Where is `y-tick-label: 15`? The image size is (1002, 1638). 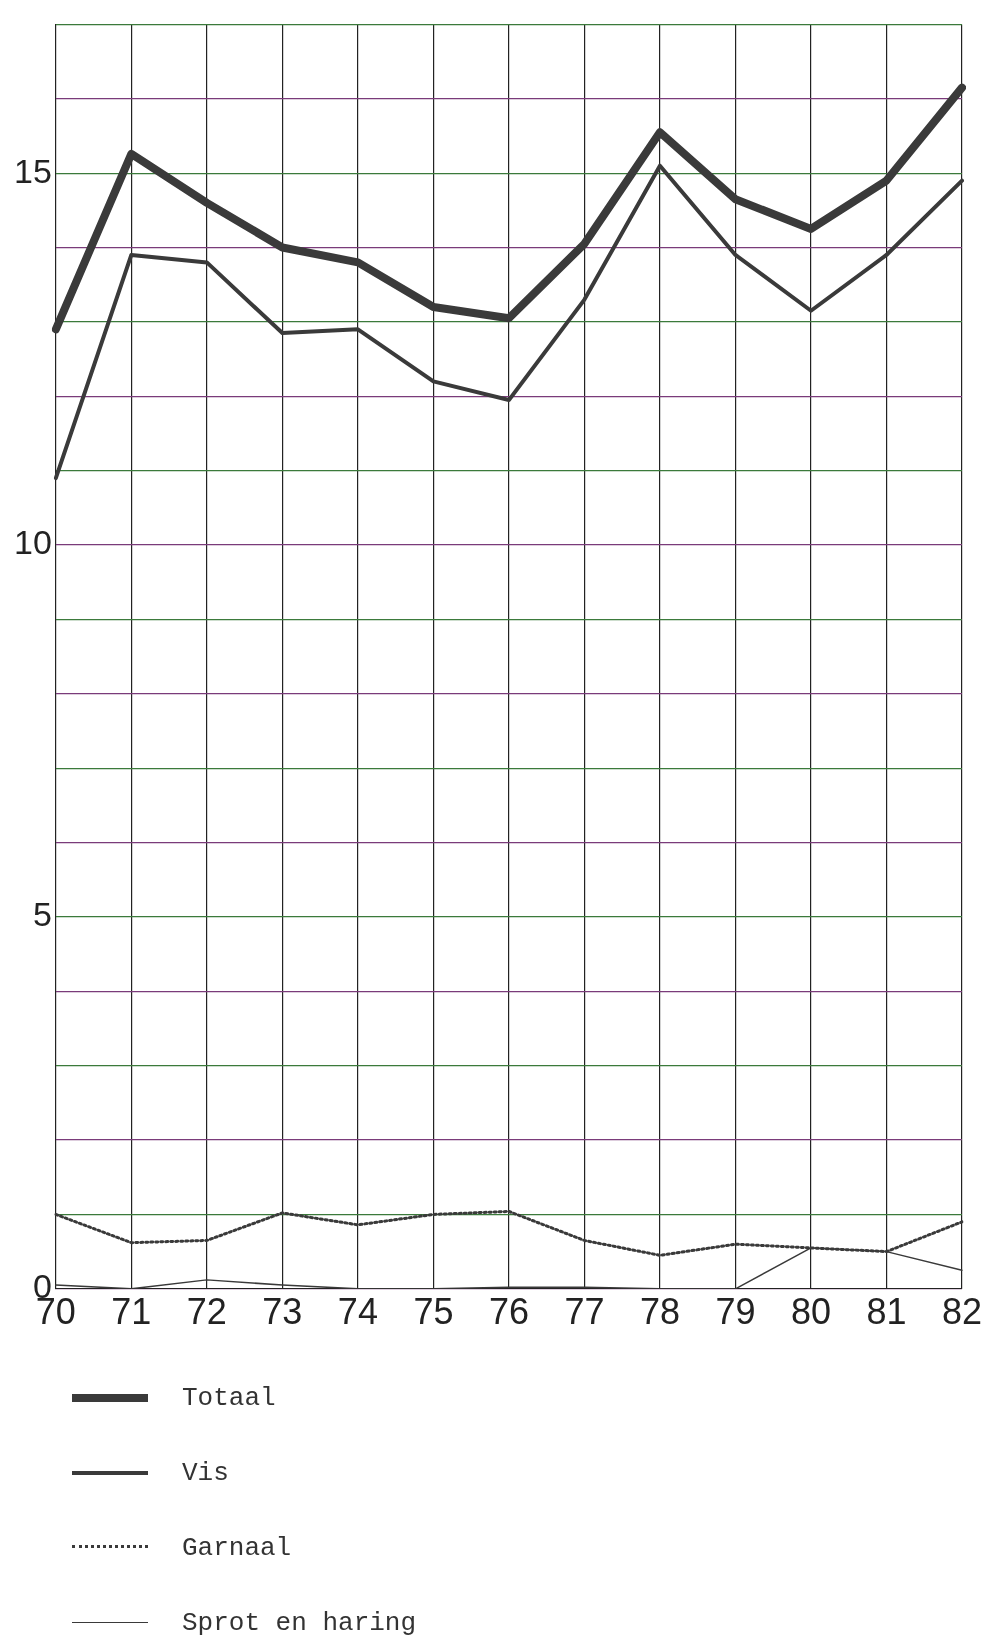
y-tick-label: 15 is located at coordinates (32, 170).